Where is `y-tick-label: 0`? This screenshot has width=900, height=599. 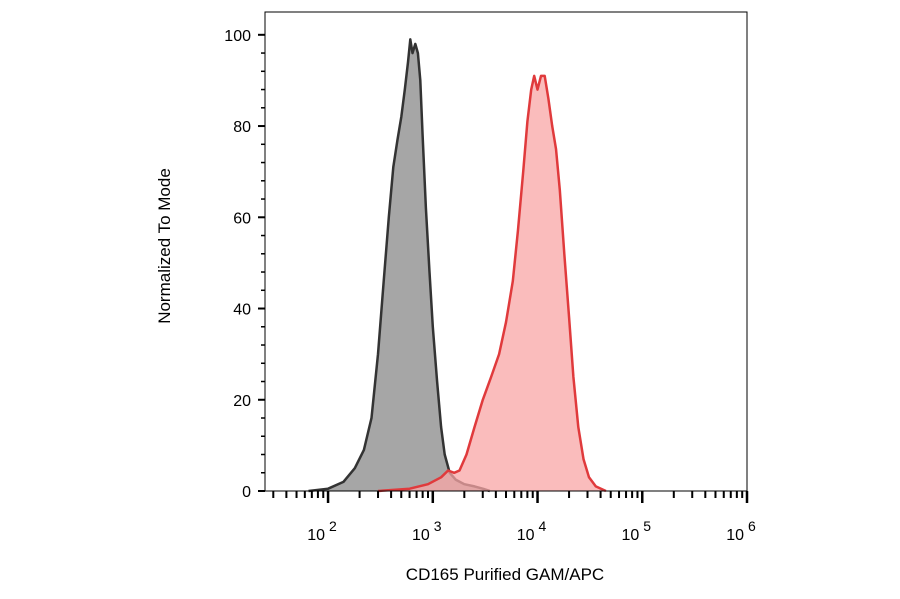 y-tick-label: 0 is located at coordinates (246, 492).